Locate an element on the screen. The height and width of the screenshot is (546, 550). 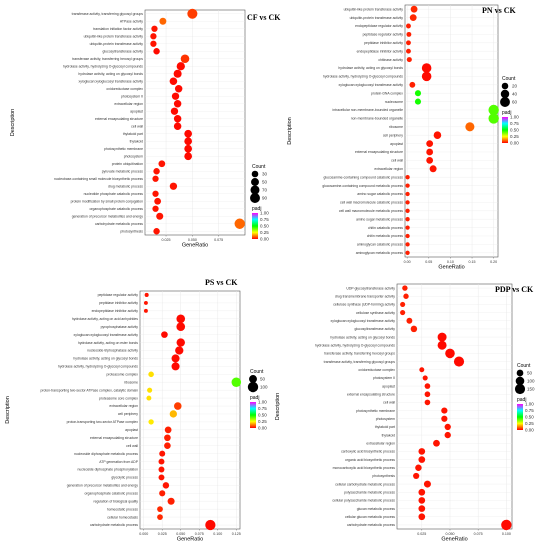
x-tick-label: 0.05 is located at coordinates (428, 262).